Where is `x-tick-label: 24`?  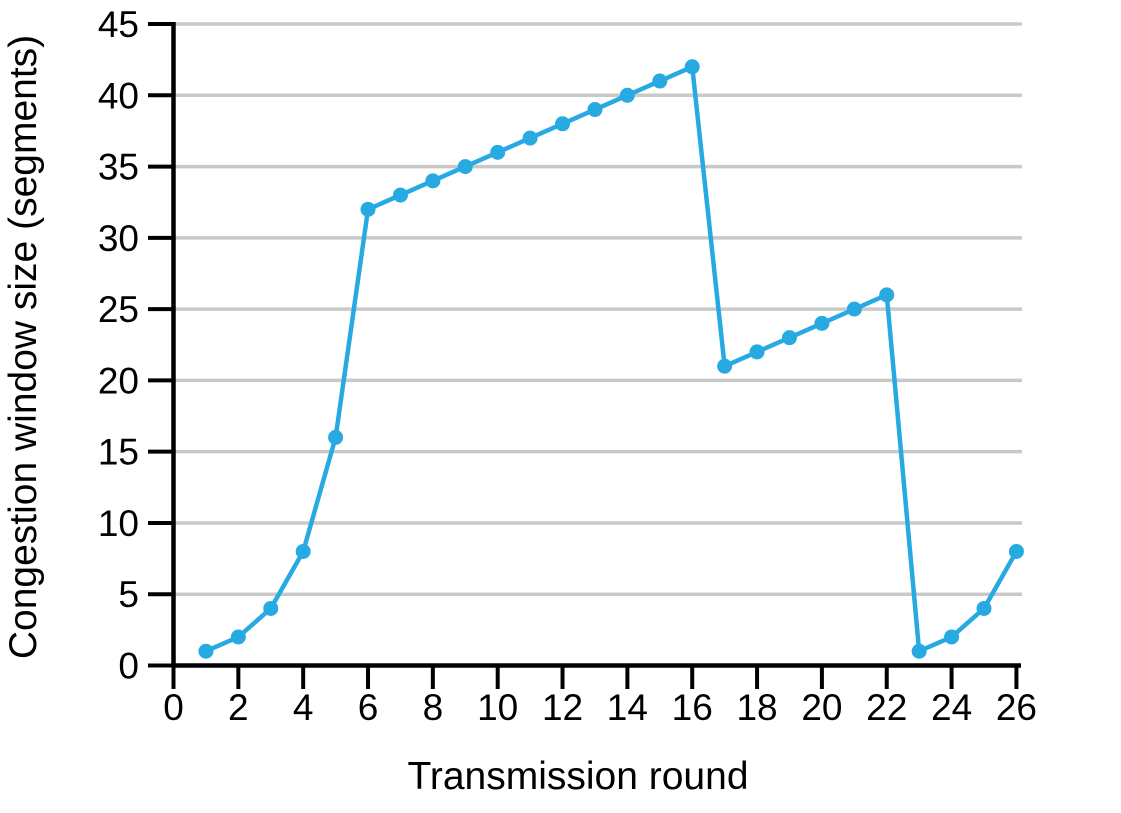 x-tick-label: 24 is located at coordinates (951, 707).